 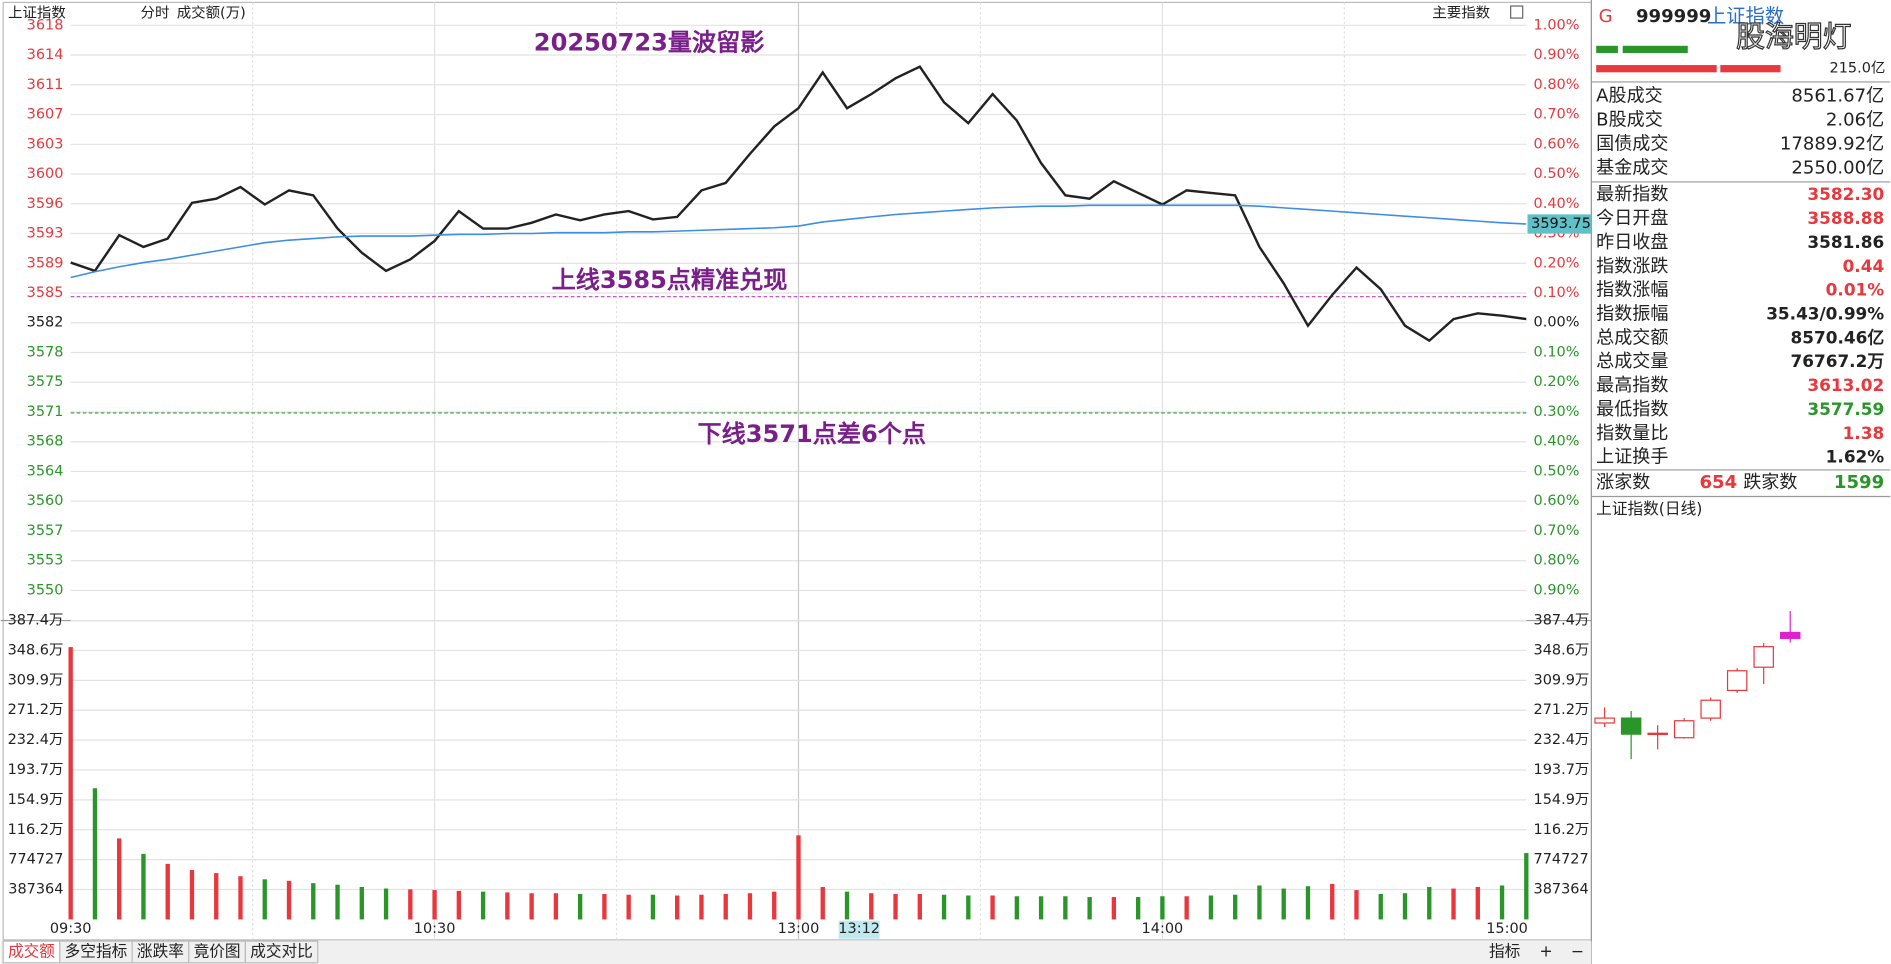 I want to click on row-label: 最高指数, so click(x=1632, y=385).